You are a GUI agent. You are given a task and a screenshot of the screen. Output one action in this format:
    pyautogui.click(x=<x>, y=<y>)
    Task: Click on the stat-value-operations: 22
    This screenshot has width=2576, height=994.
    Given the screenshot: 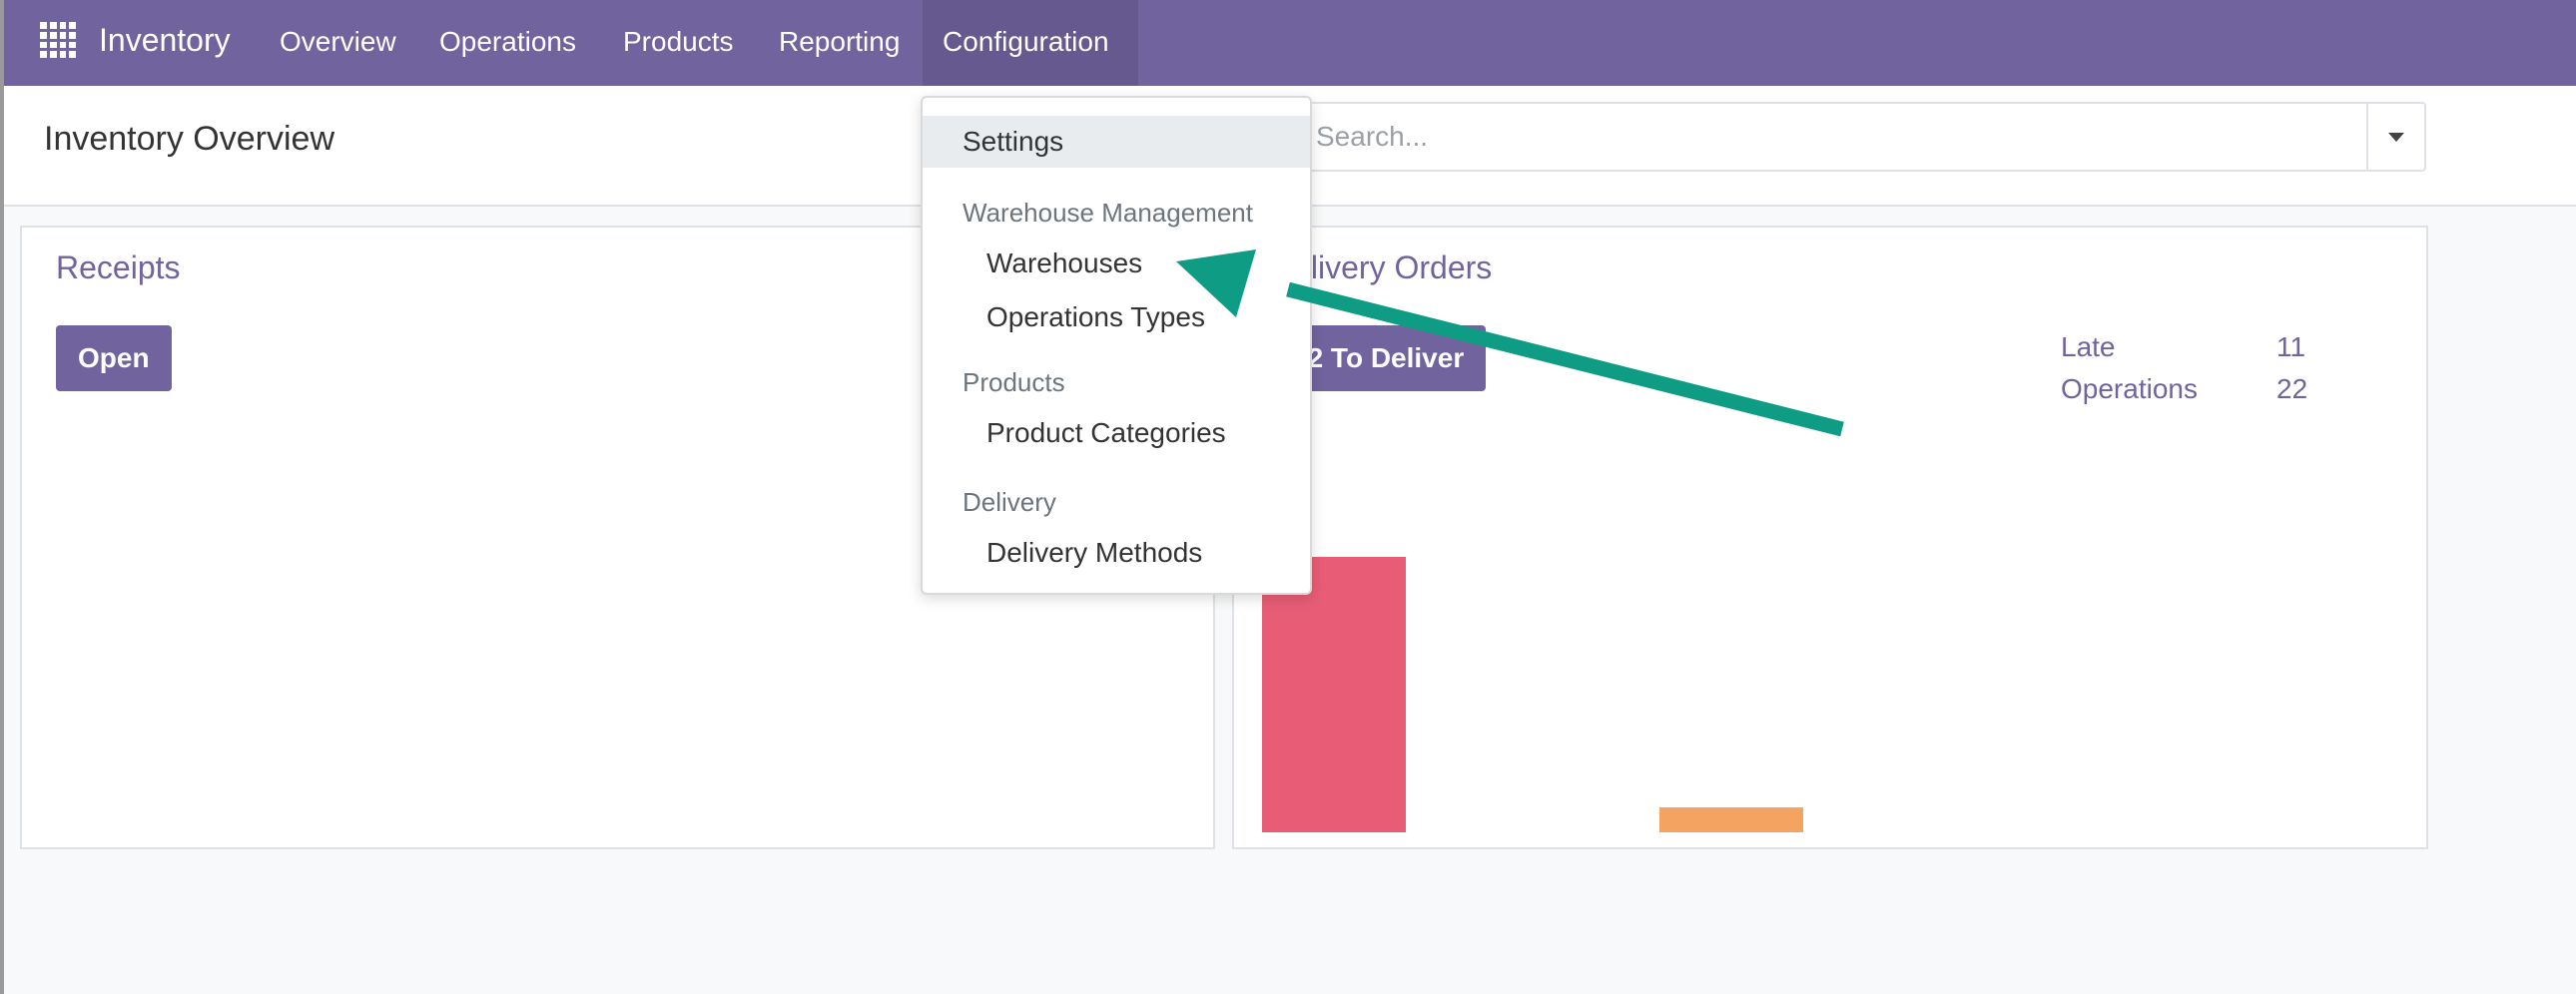 What is the action you would take?
    pyautogui.click(x=2292, y=388)
    